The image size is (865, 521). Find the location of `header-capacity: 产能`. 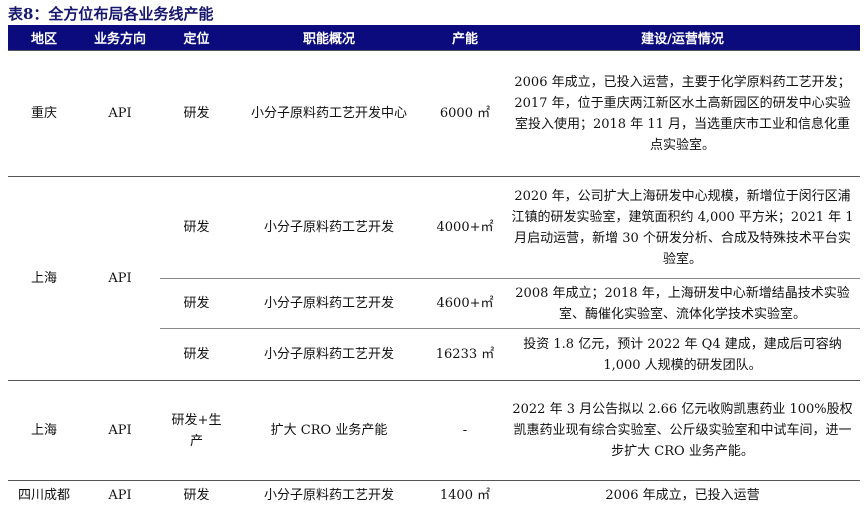

header-capacity: 产能 is located at coordinates (465, 38).